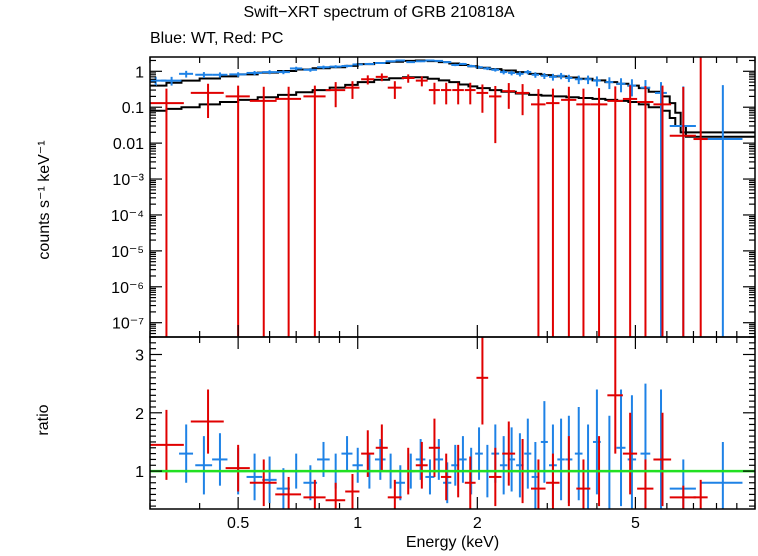  Describe the element at coordinates (357, 523) in the screenshot. I see `x-tick-label: 1` at that location.